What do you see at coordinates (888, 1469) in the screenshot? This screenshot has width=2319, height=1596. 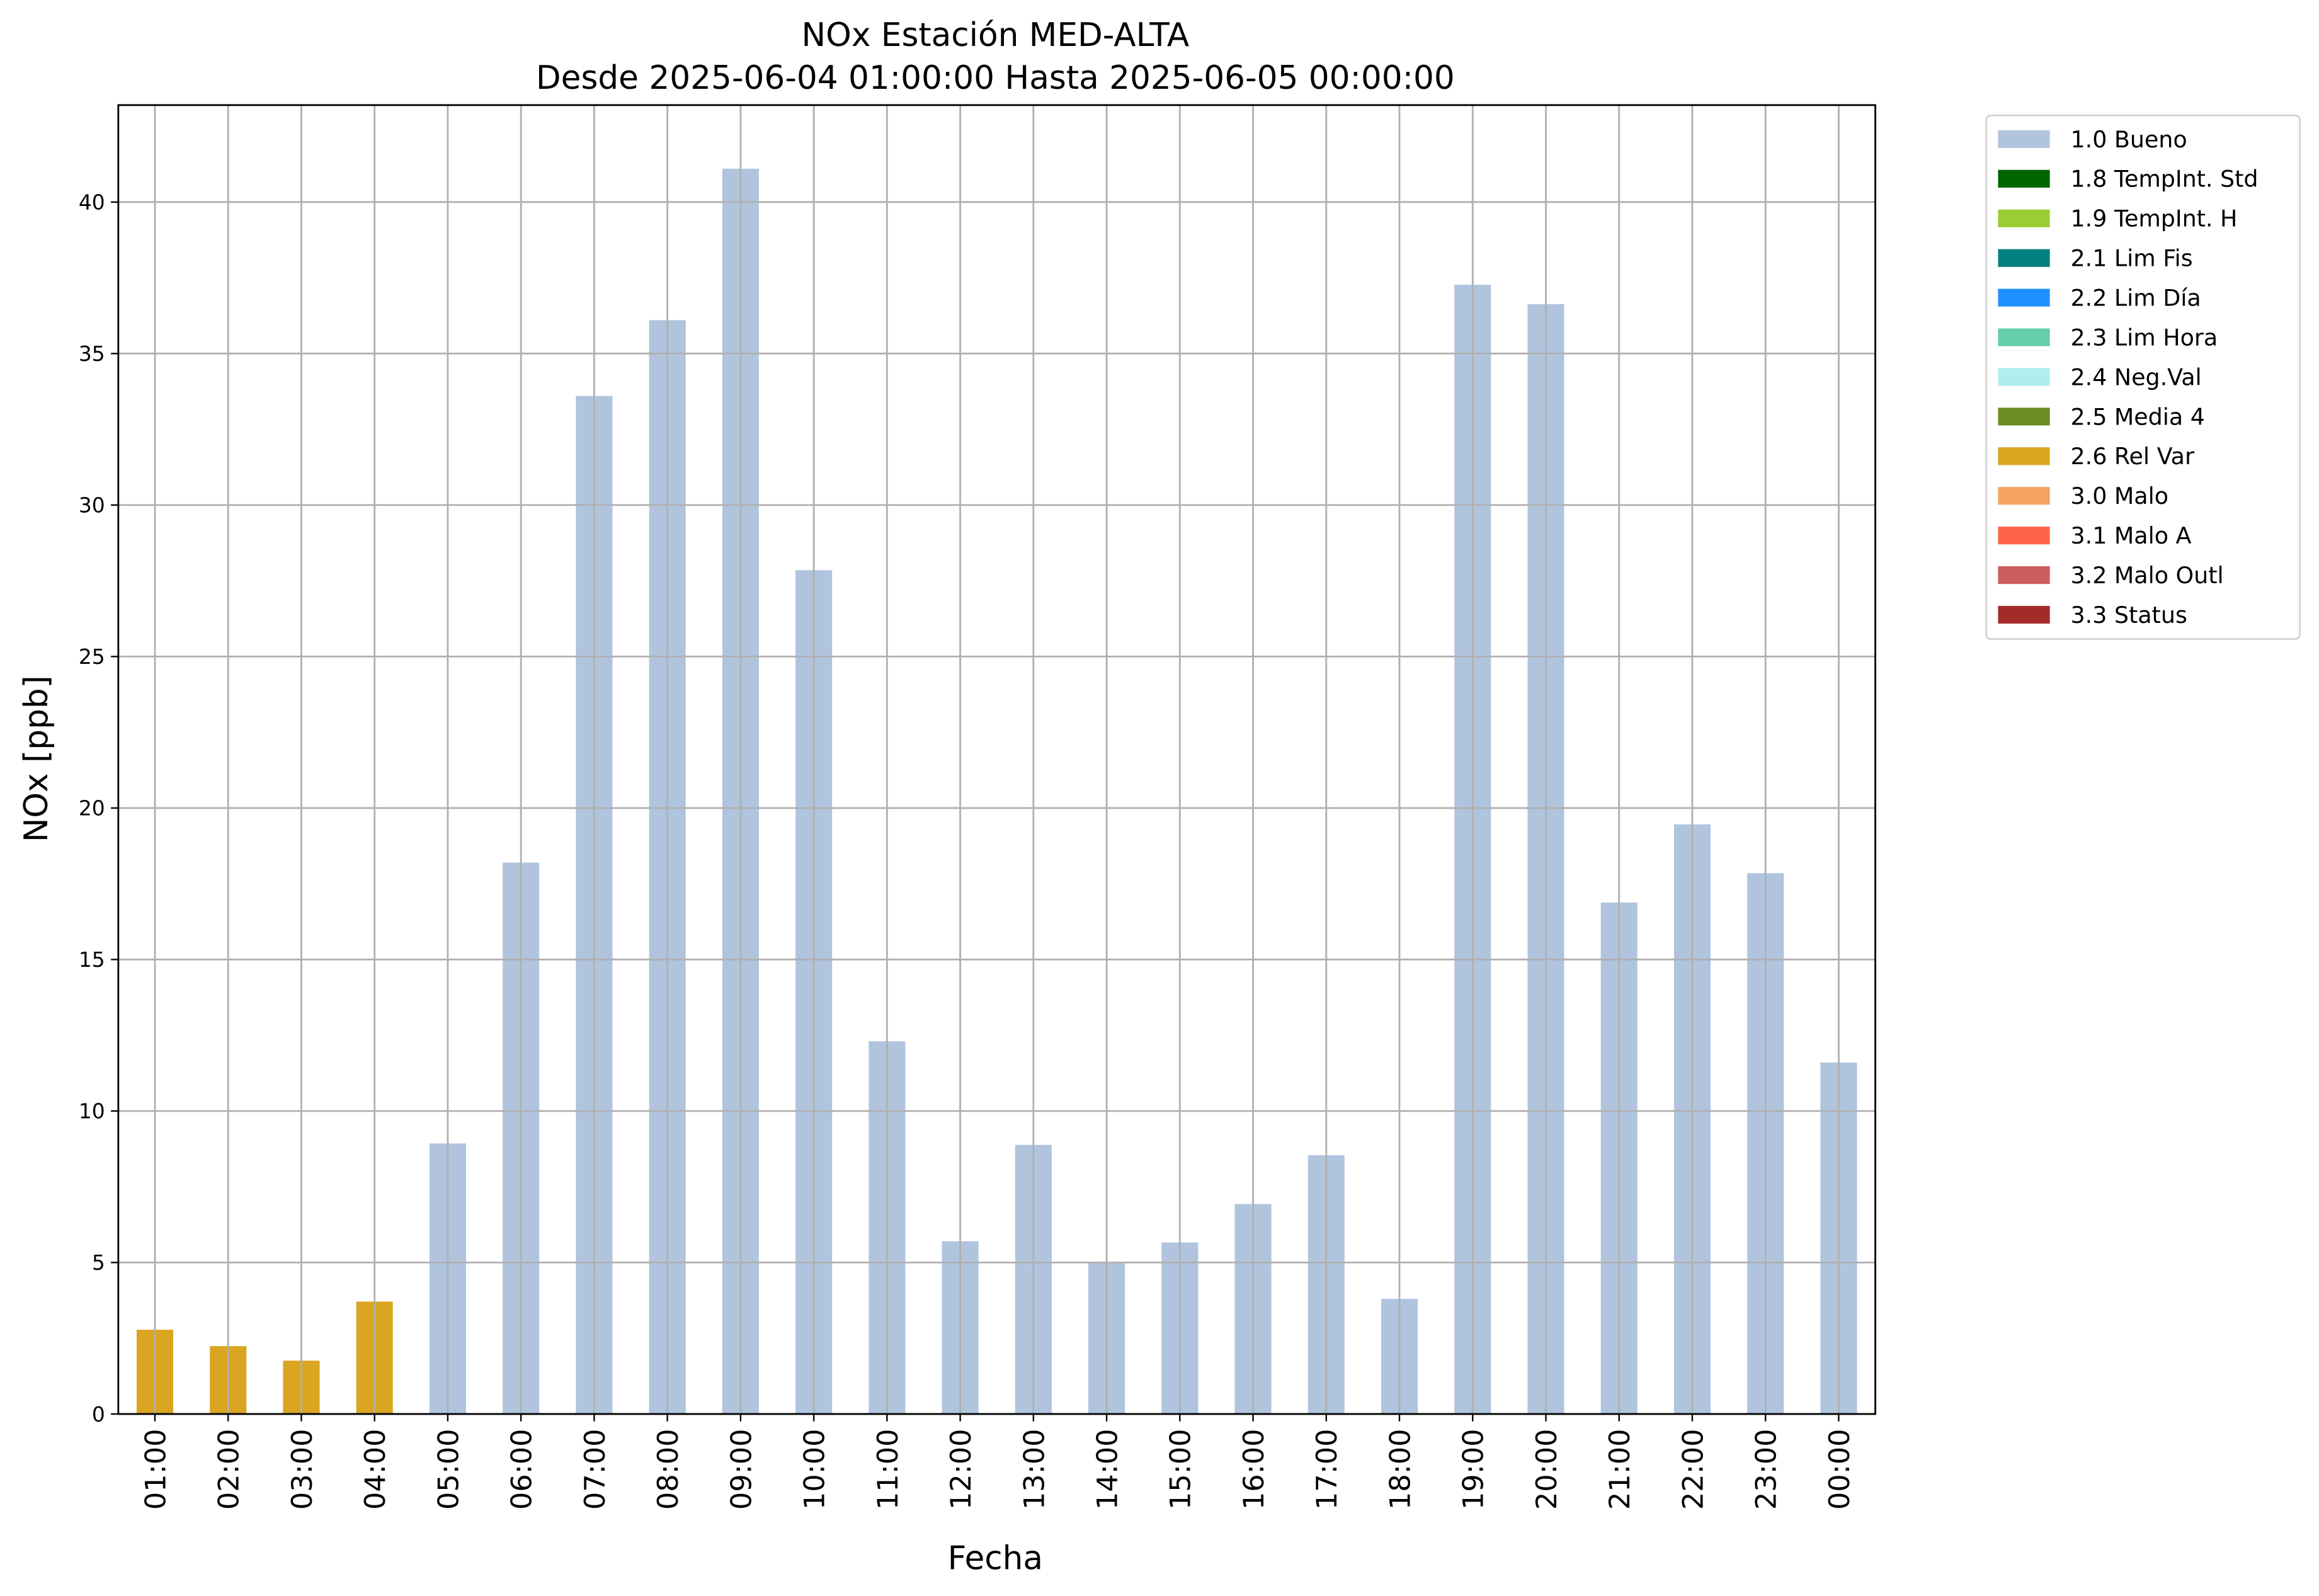 I see `x-tick-label: 11:00` at bounding box center [888, 1469].